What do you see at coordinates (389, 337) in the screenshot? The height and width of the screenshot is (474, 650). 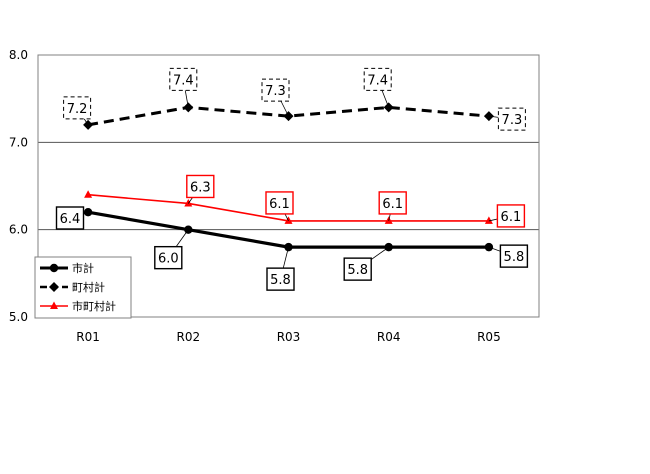 I see `x-tick-label: R04` at bounding box center [389, 337].